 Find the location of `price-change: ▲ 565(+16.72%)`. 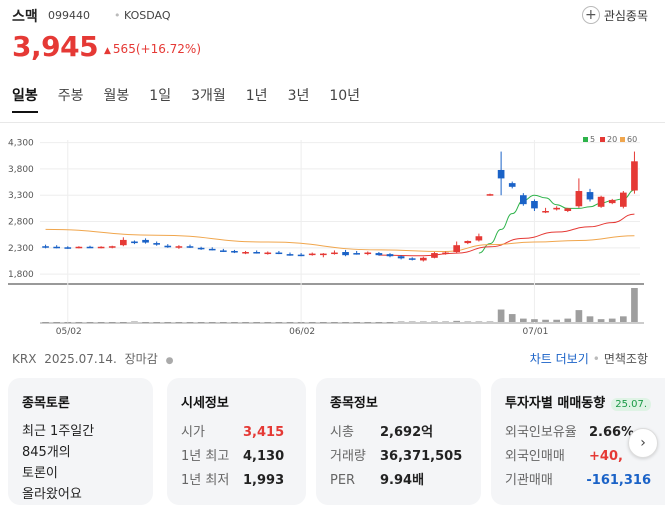

price-change: ▲ 565(+16.72%) is located at coordinates (152, 49).